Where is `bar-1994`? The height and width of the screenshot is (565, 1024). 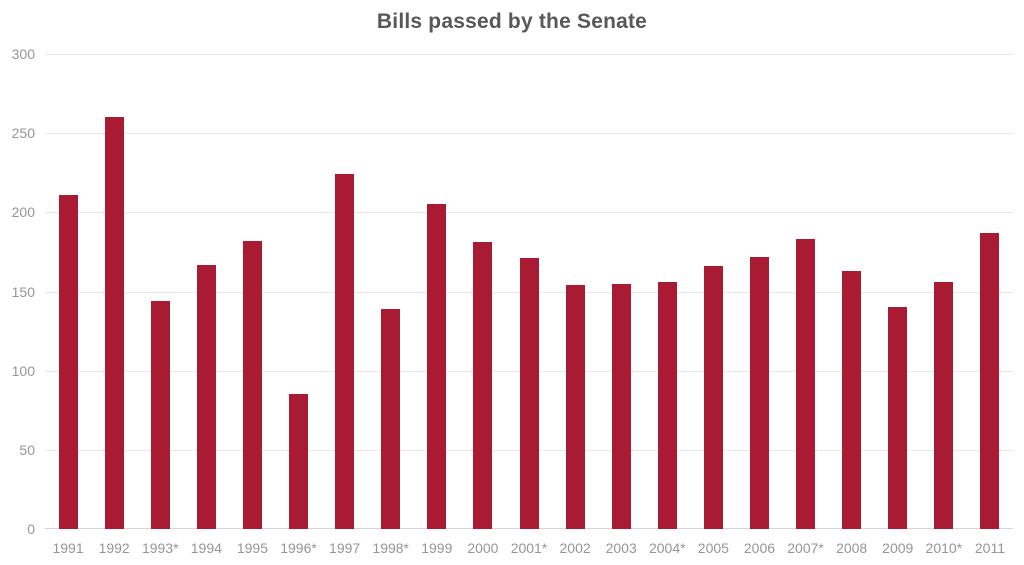
bar-1994 is located at coordinates (206, 396).